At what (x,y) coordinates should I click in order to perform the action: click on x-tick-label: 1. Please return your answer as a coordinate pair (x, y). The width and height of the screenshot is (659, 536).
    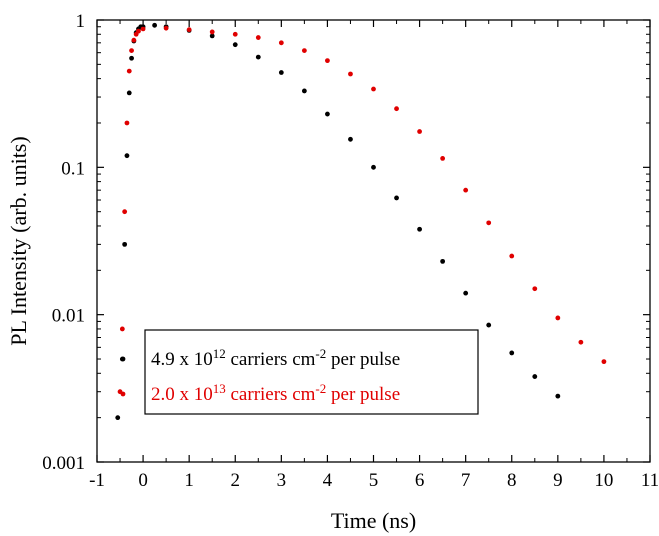
    Looking at the image, I should click on (189, 480).